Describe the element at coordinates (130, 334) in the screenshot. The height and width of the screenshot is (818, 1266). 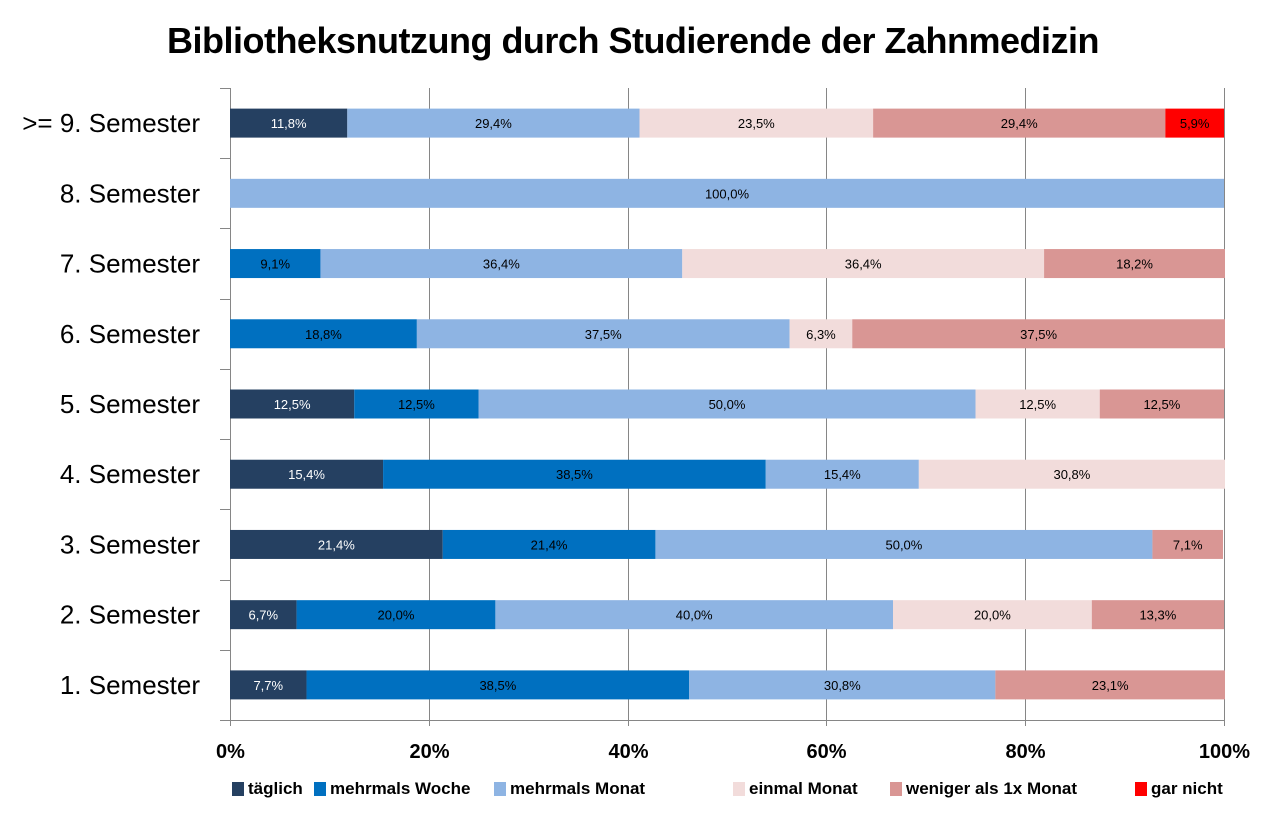
I see `category-label: 6. Semester` at that location.